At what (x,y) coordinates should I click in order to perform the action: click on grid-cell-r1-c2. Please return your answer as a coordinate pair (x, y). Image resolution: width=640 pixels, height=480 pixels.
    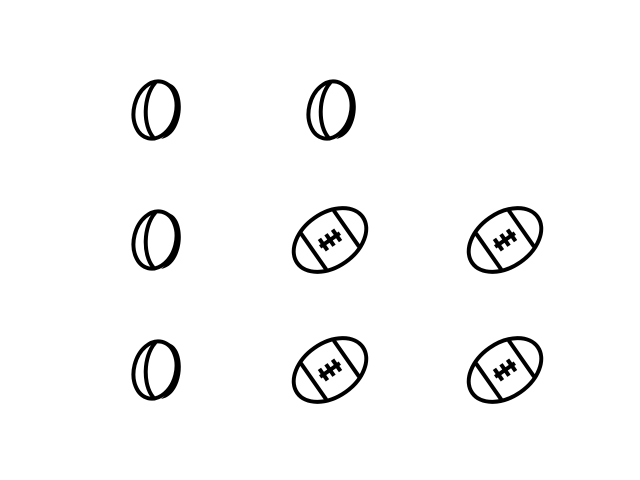
    Looking at the image, I should click on (330, 110).